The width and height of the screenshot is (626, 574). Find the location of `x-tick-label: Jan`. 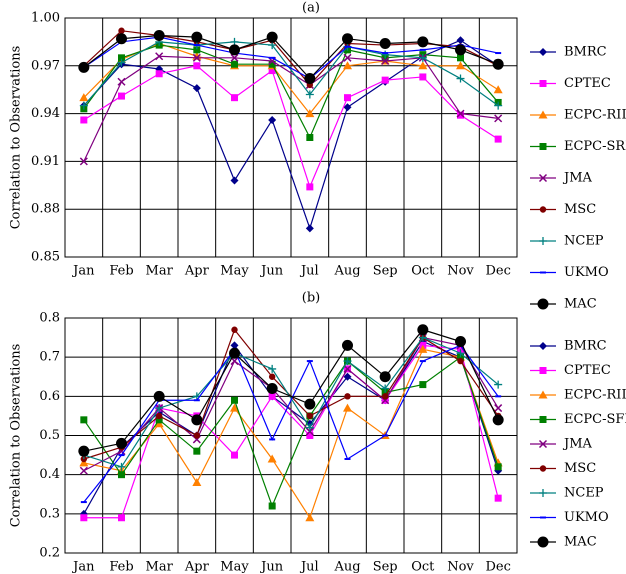

x-tick-label: Jan is located at coordinates (83, 567).